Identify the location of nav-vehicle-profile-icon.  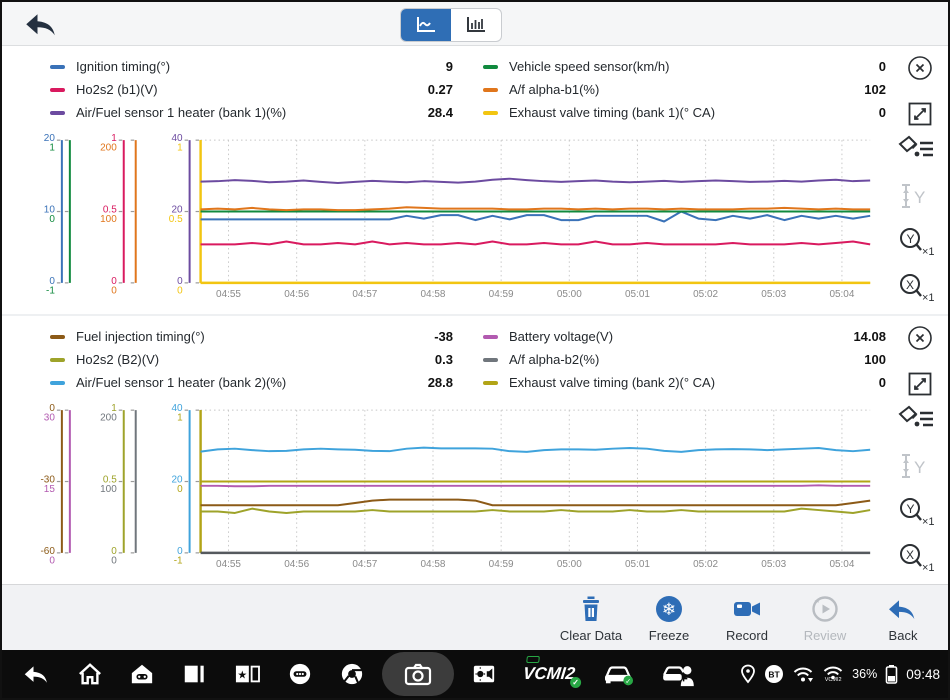
(678, 674).